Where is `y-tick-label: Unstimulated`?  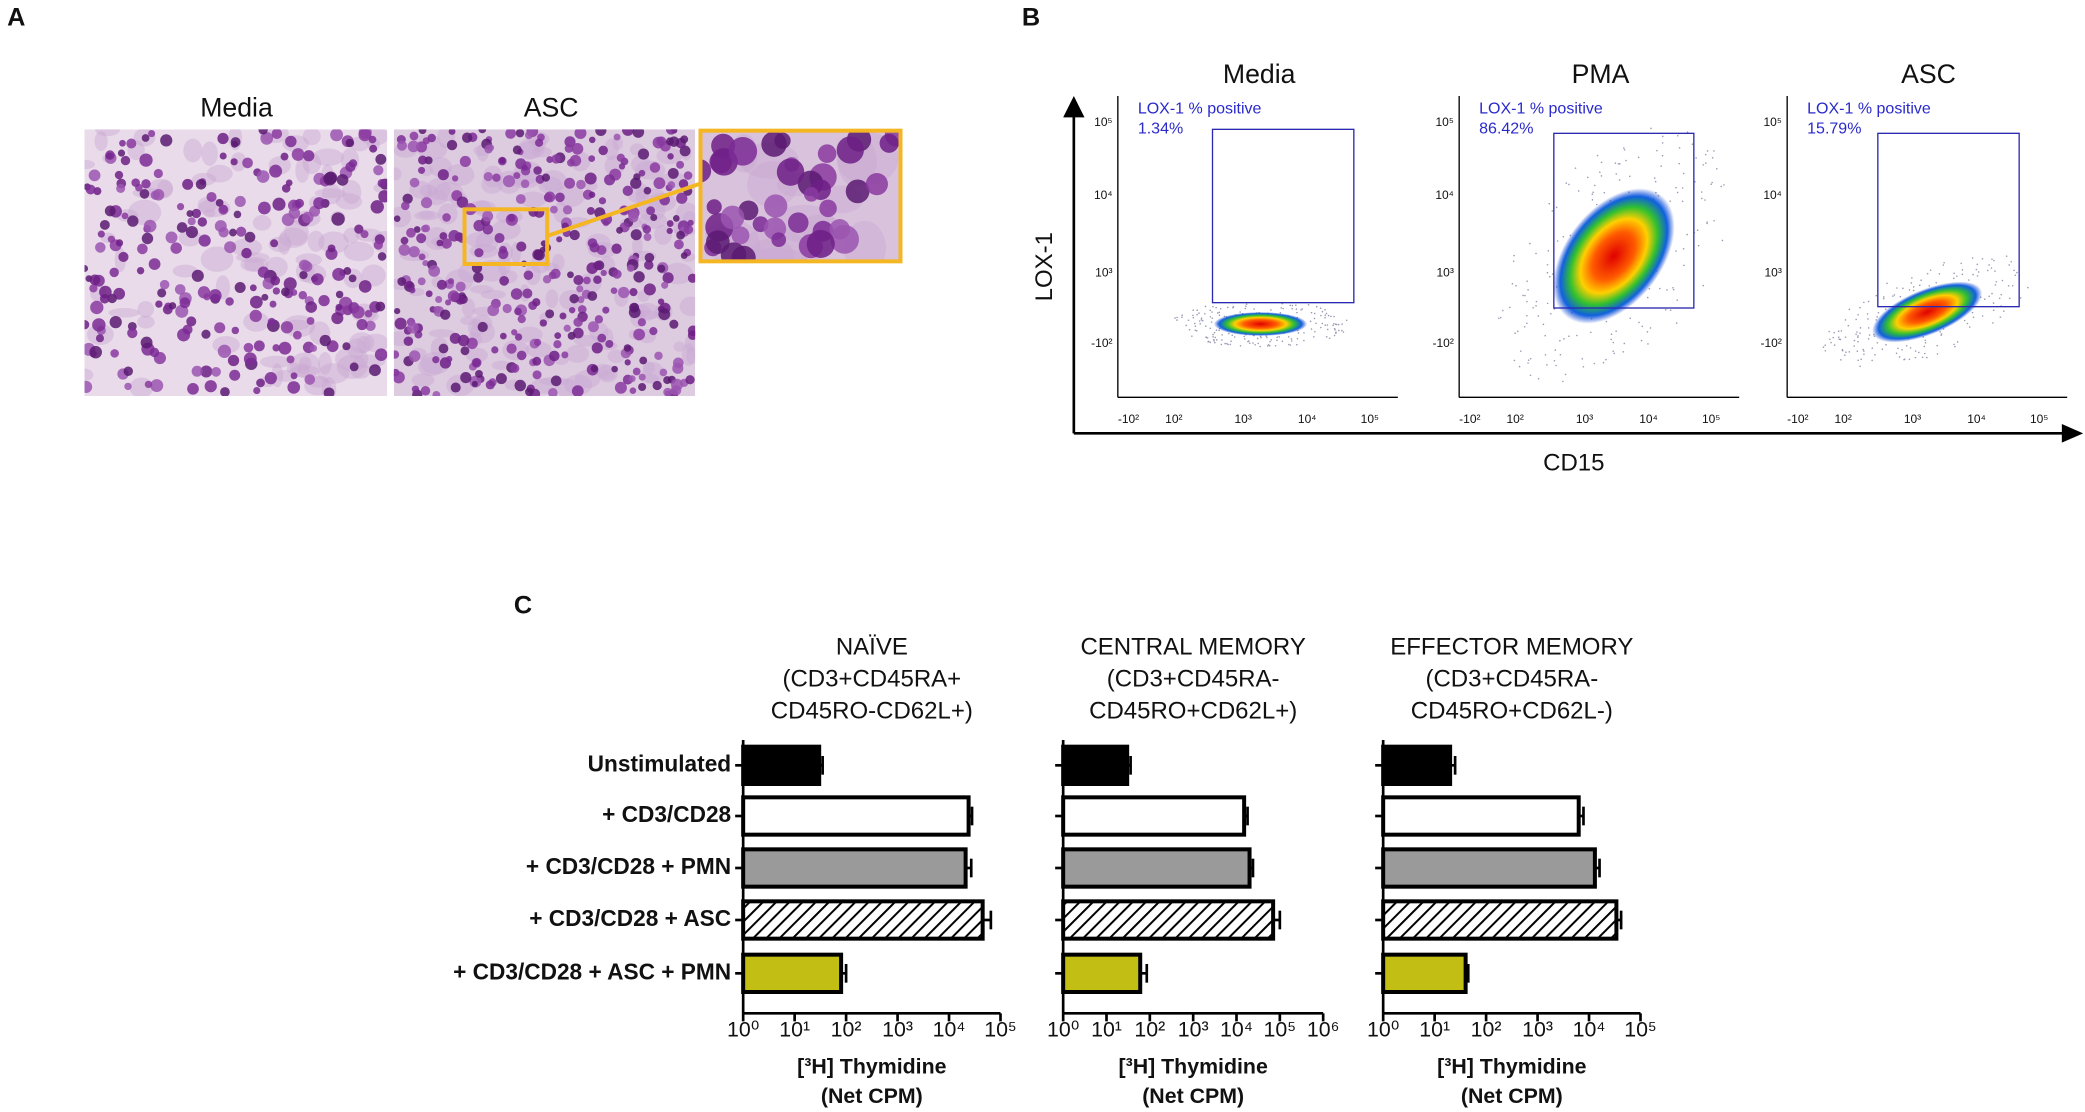
y-tick-label: Unstimulated is located at coordinates (660, 763).